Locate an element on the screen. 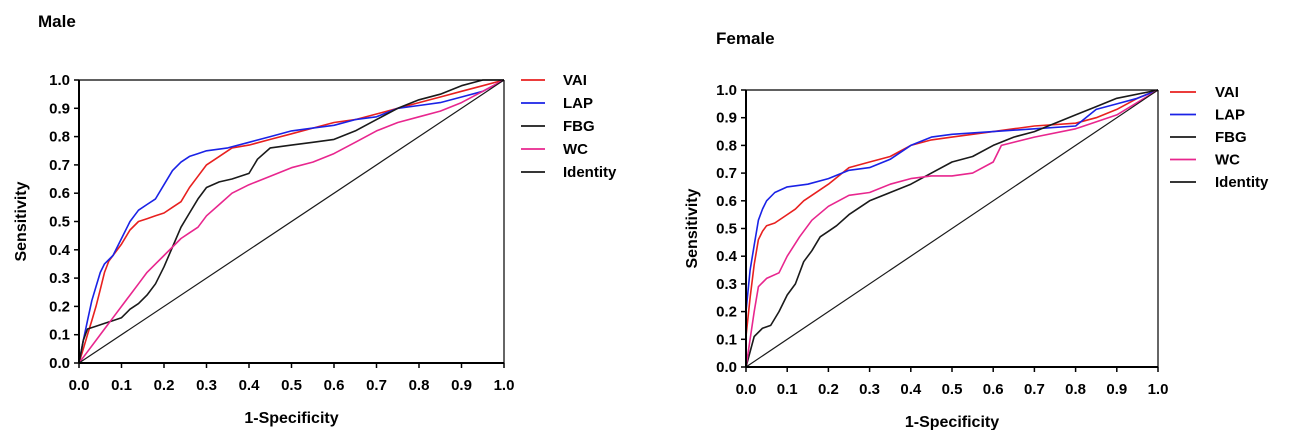  chart-title: Female is located at coordinates (745, 38).